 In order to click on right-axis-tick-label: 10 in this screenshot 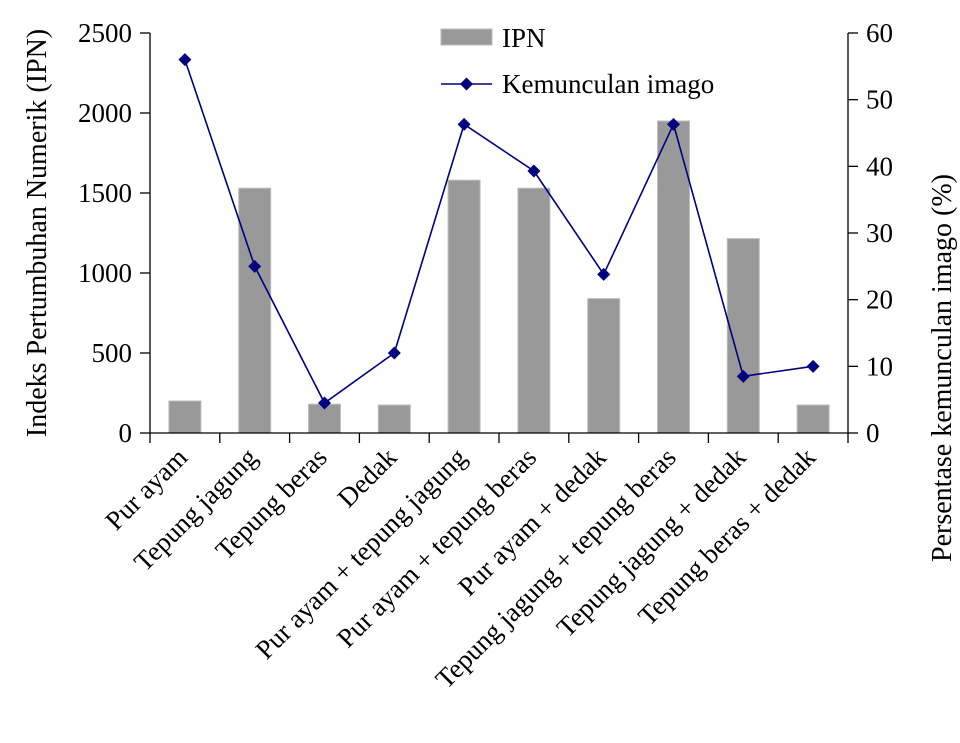, I will do `click(879, 366)`.